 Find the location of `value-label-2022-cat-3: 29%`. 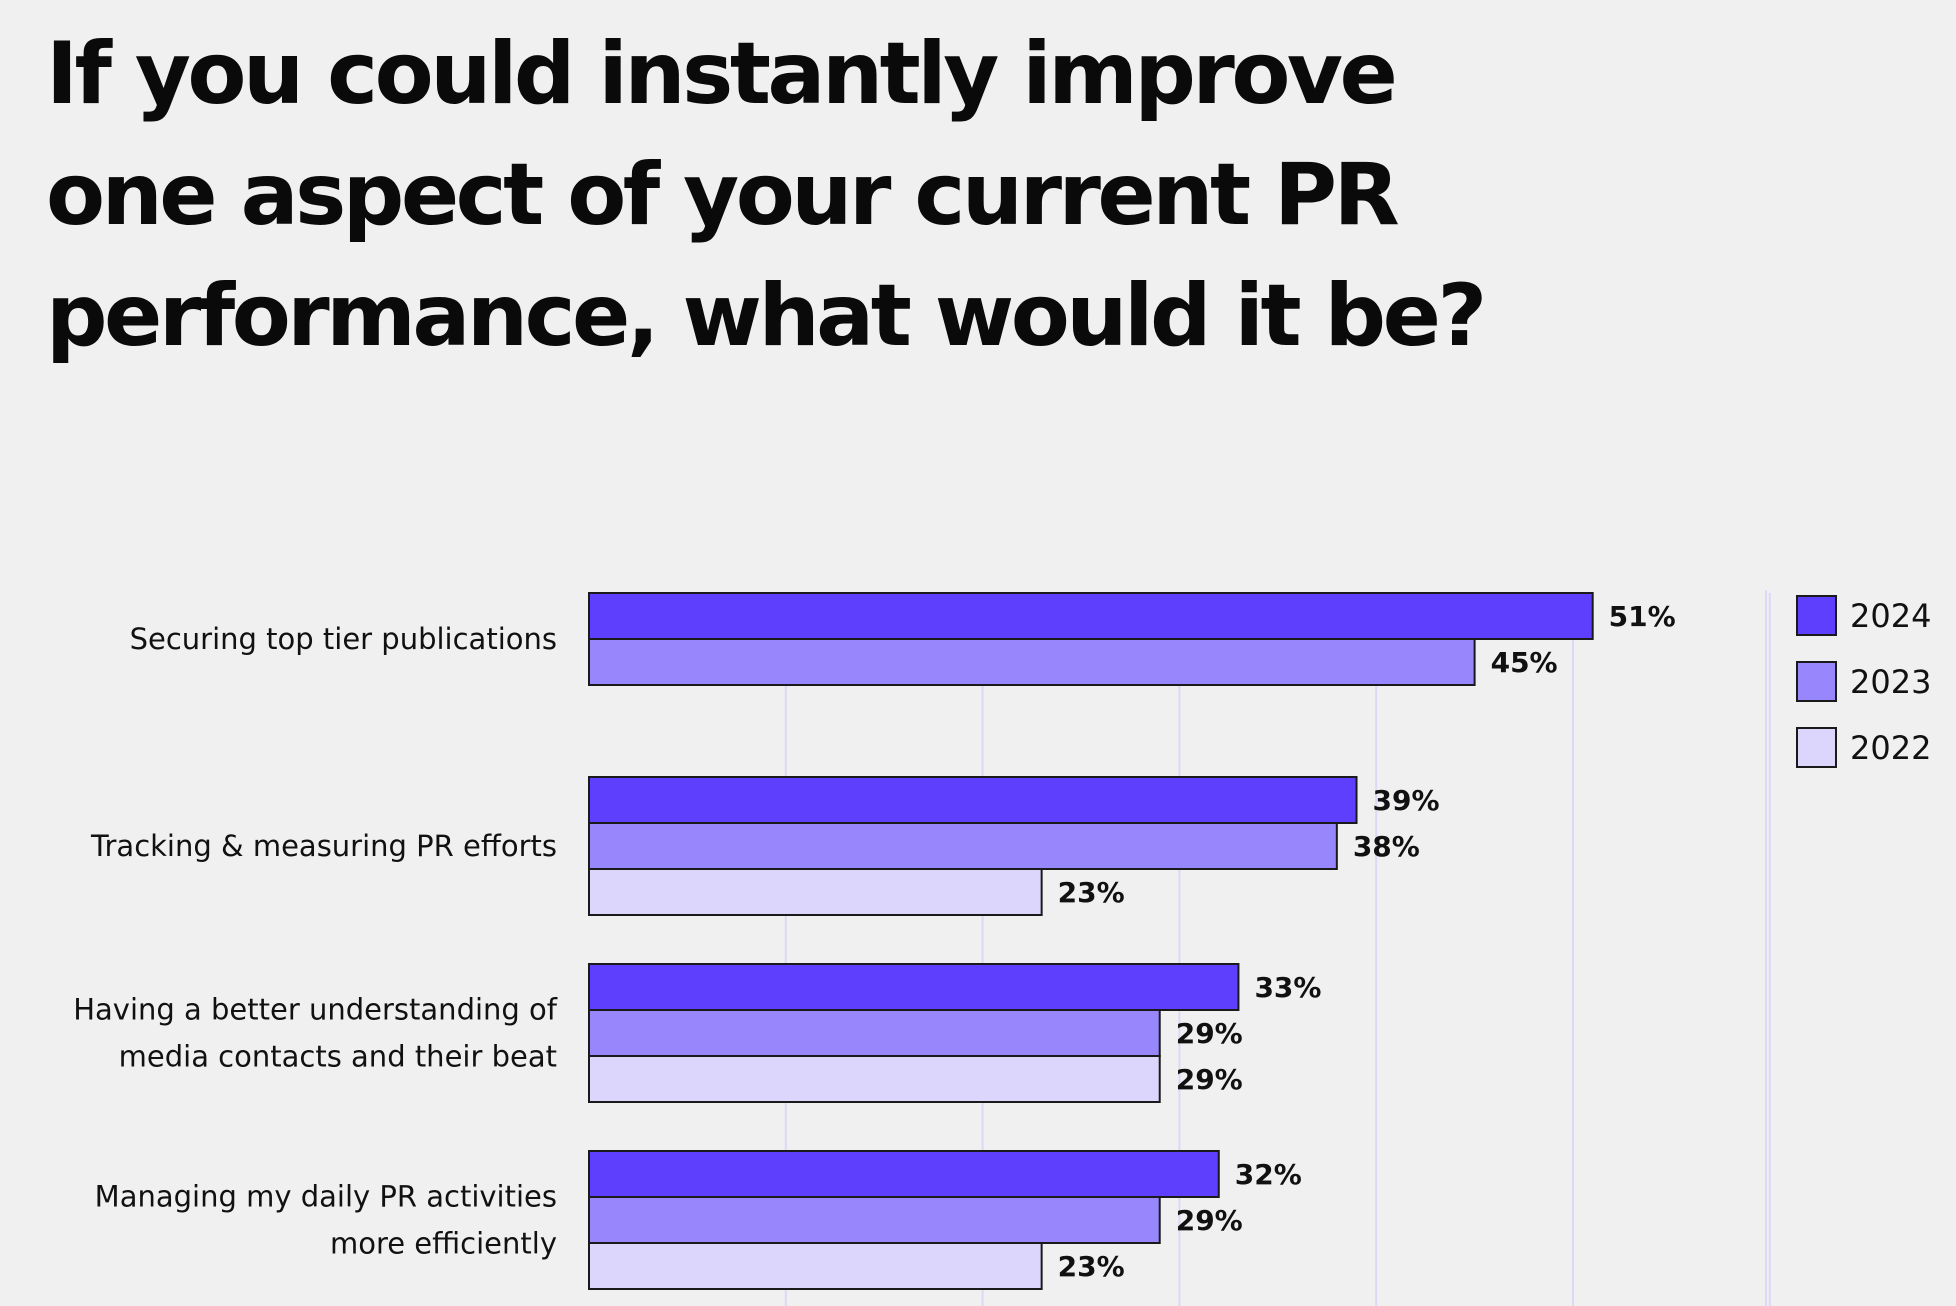

value-label-2022-cat-3: 29% is located at coordinates (1209, 1079).